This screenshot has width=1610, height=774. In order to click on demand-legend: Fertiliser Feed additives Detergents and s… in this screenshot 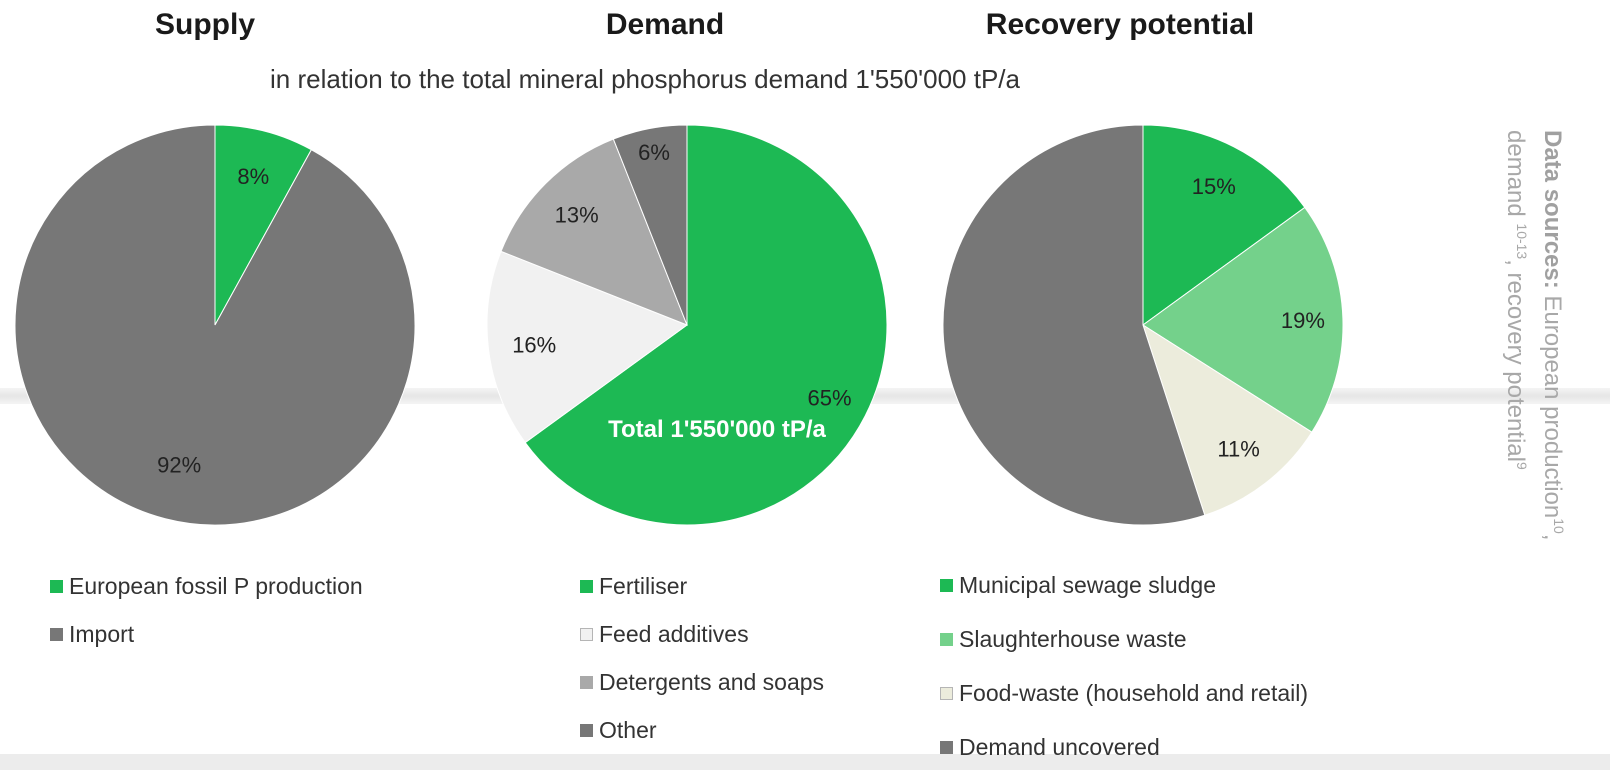, I will do `click(702, 658)`.